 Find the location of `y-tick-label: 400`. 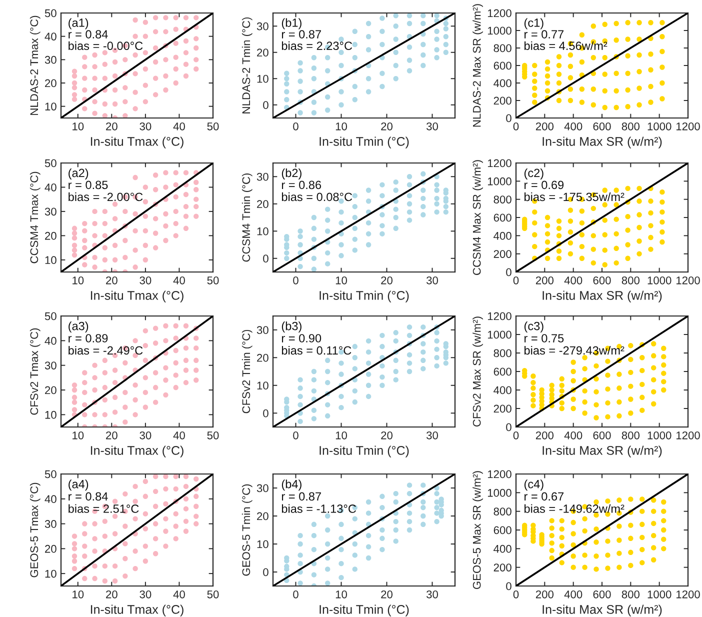

y-tick-label: 400 is located at coordinates (503, 236).